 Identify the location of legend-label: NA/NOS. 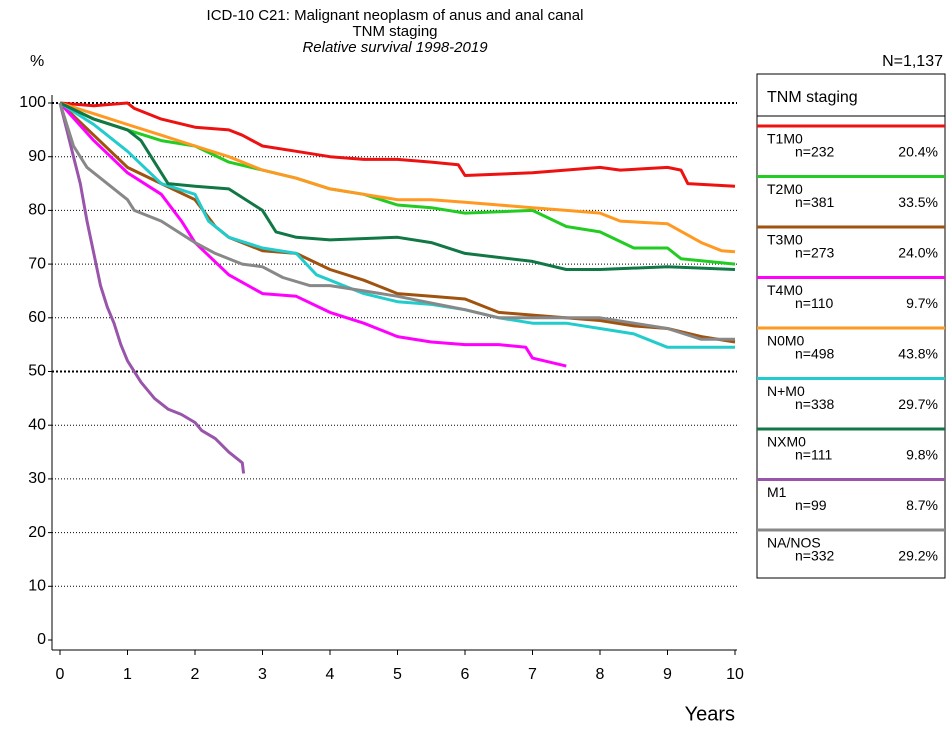
(794, 543).